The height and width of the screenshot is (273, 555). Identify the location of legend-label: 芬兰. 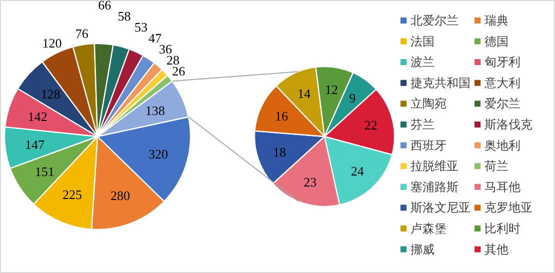
(422, 125).